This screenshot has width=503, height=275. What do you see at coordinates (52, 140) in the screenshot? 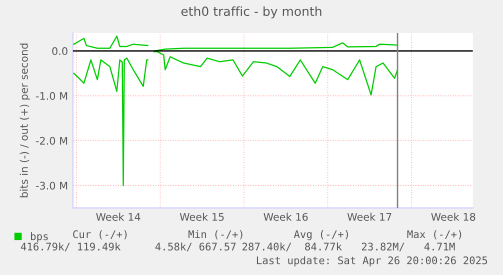
I see `y-tick-label: -2.0 M` at bounding box center [52, 140].